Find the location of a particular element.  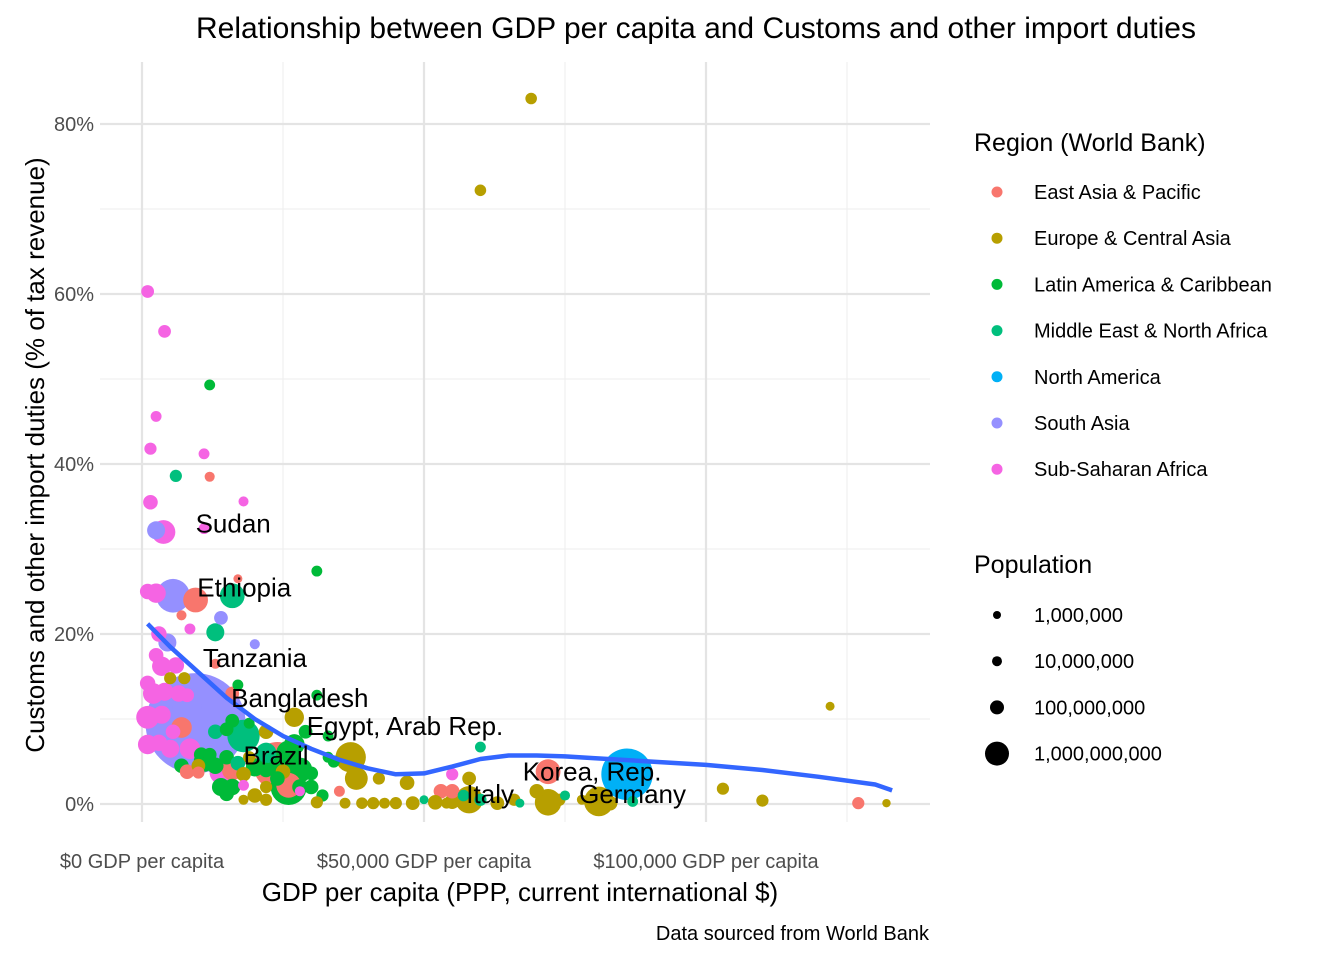

legend-label: South Asia is located at coordinates (1082, 424).